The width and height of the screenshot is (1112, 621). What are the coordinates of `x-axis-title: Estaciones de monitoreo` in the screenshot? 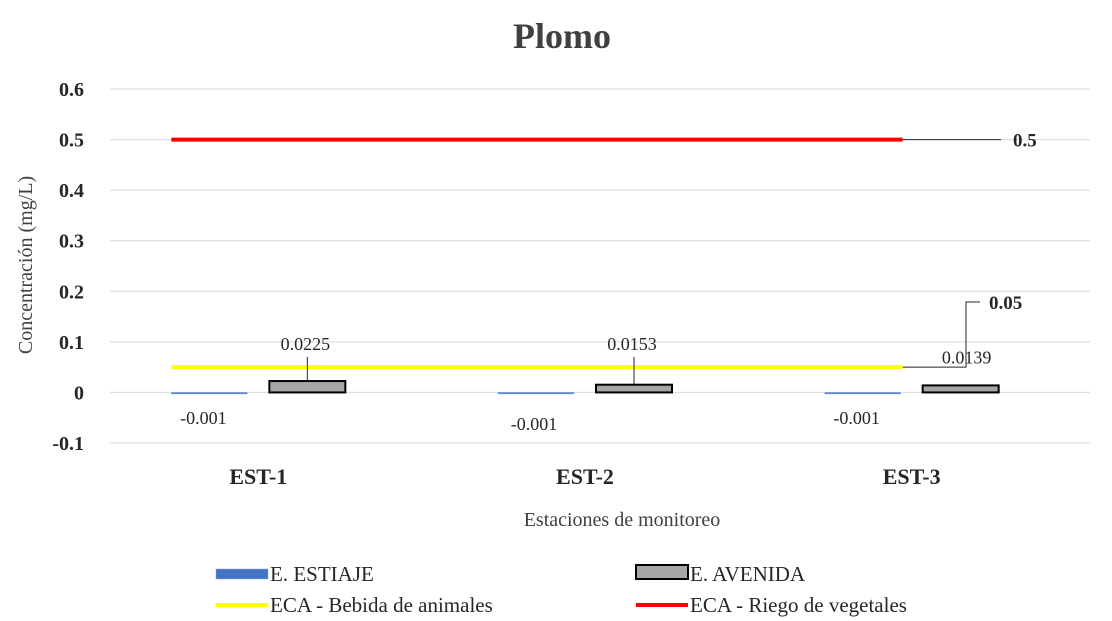 It's located at (622, 520).